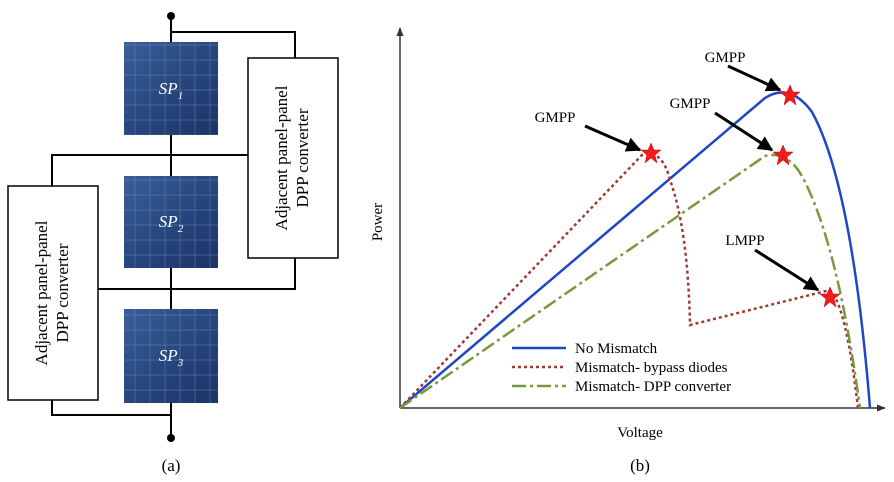 The image size is (894, 482). I want to click on panel-label: SP3, so click(171, 357).